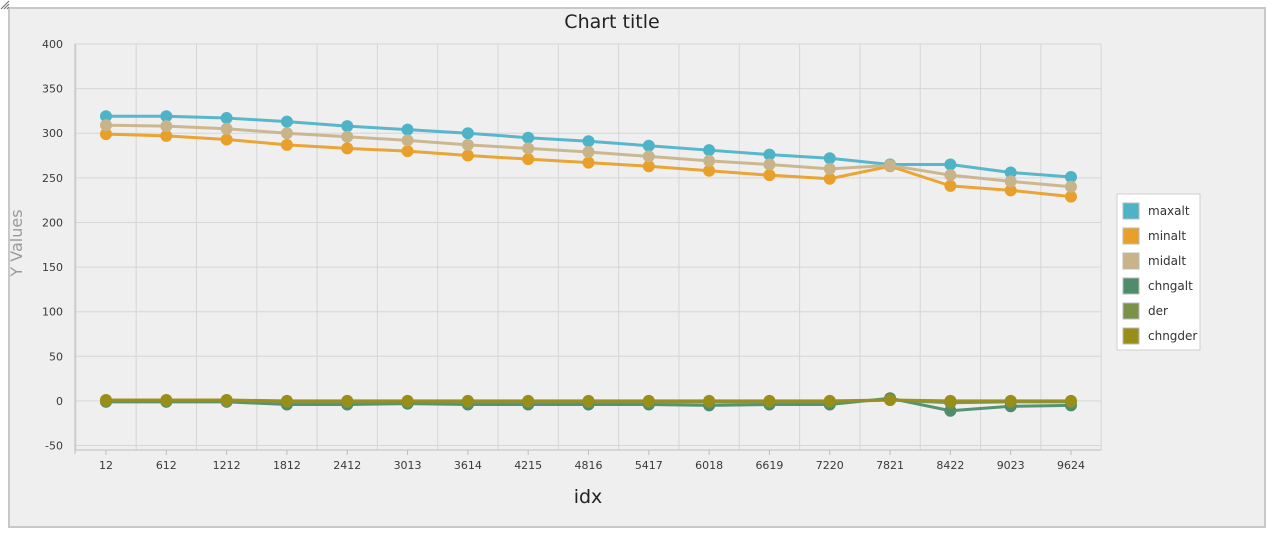 This screenshot has width=1280, height=540. Describe the element at coordinates (468, 465) in the screenshot. I see `x-tick-label: 3614` at that location.